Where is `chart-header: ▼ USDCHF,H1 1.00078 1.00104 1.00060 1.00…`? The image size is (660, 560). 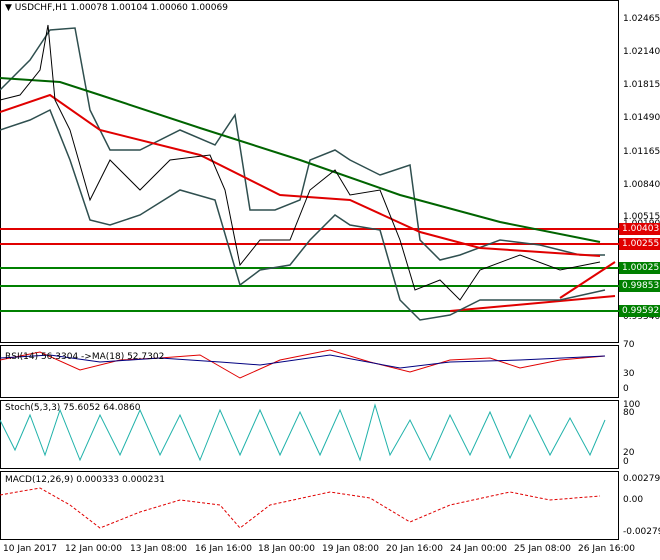 chart-header: ▼ USDCHF,H1 1.00078 1.00104 1.00060 1.00… is located at coordinates (116, 8).